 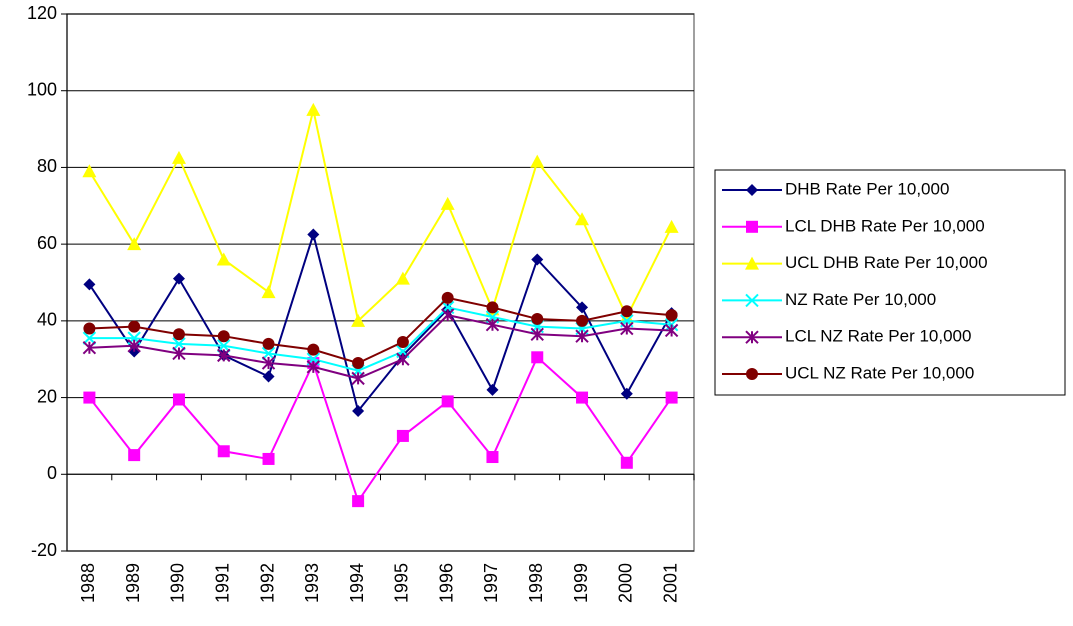 What do you see at coordinates (885, 225) in the screenshot?
I see `legend-label: LCL DHB Rate Per 10,000` at bounding box center [885, 225].